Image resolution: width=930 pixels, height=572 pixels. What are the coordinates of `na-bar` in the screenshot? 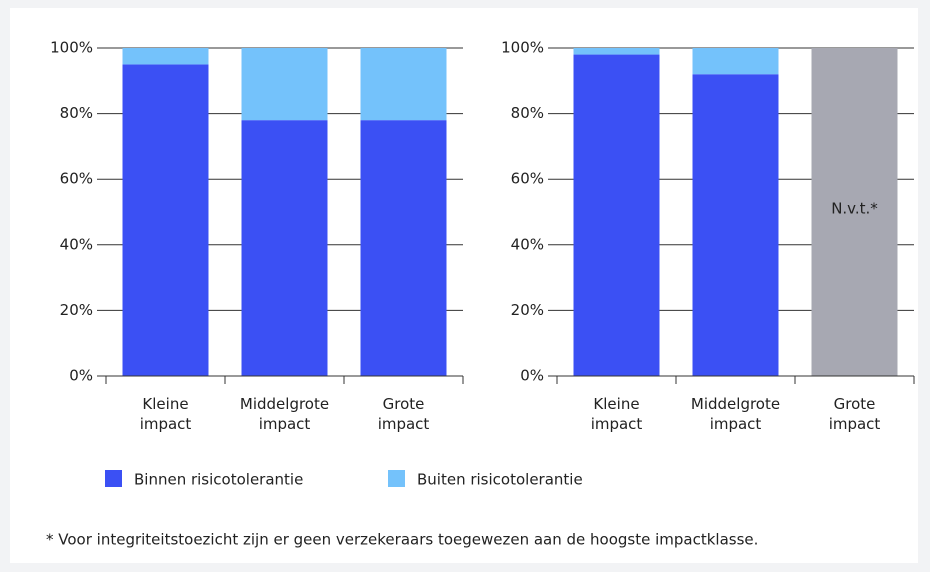 It's located at (854, 212).